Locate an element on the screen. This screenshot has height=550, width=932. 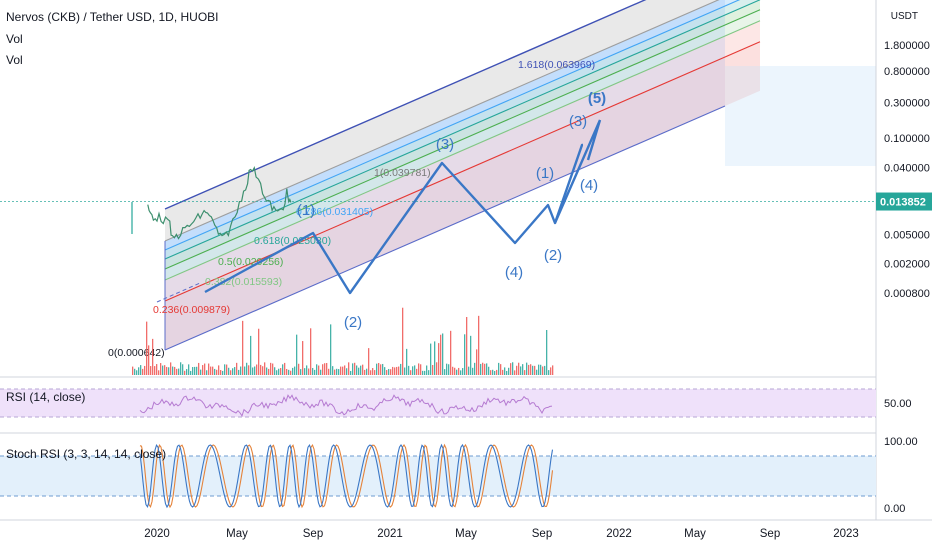
stoch-tick-label: 100.00 is located at coordinates (901, 442).